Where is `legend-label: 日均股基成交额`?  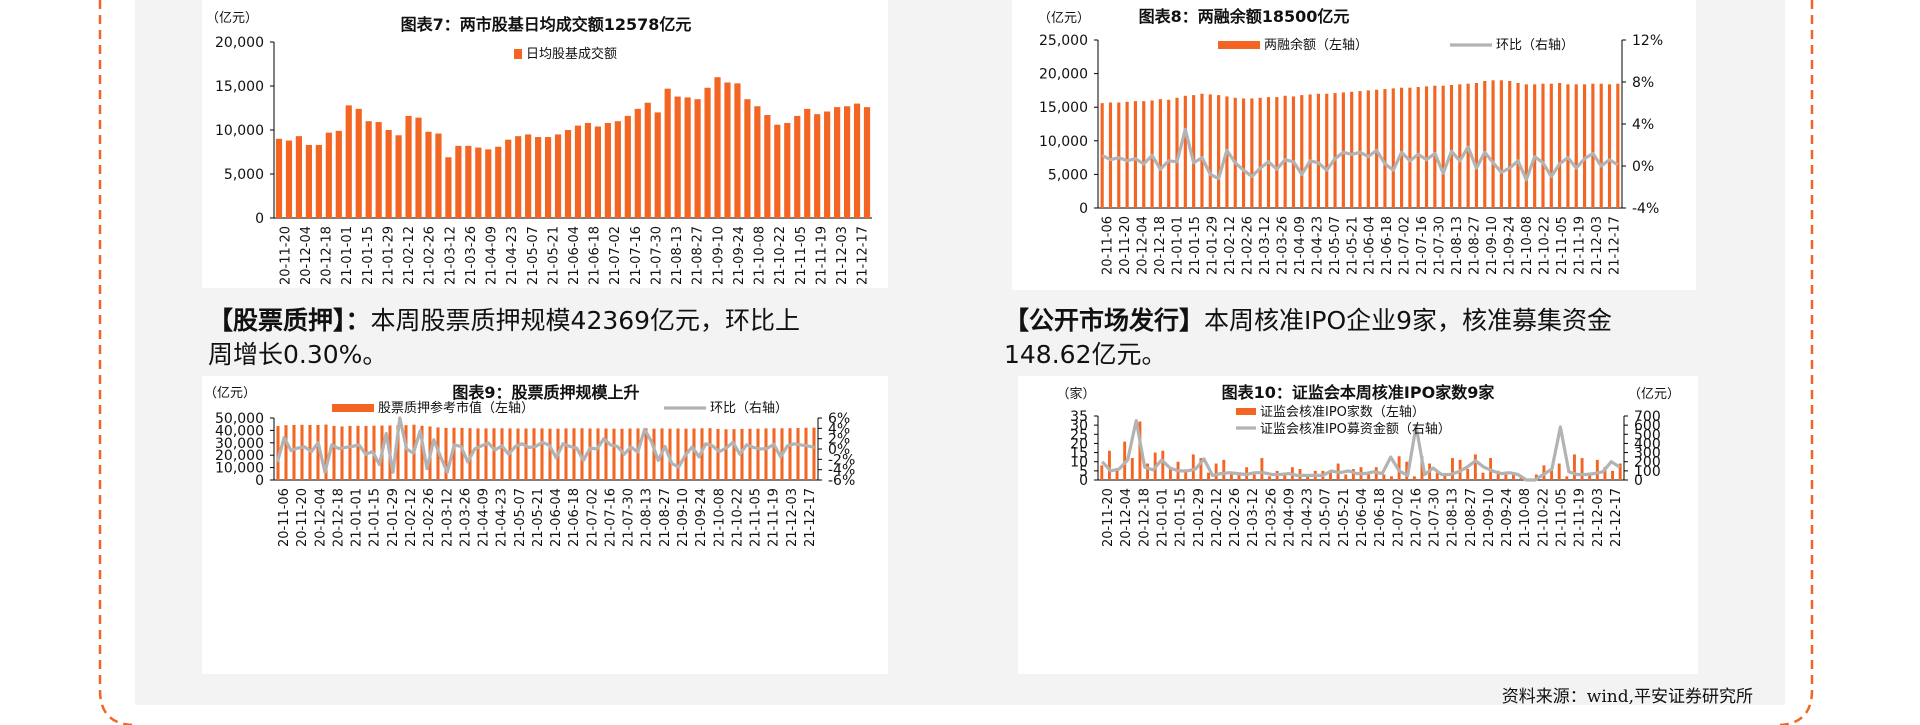 legend-label: 日均股基成交额 is located at coordinates (571, 54).